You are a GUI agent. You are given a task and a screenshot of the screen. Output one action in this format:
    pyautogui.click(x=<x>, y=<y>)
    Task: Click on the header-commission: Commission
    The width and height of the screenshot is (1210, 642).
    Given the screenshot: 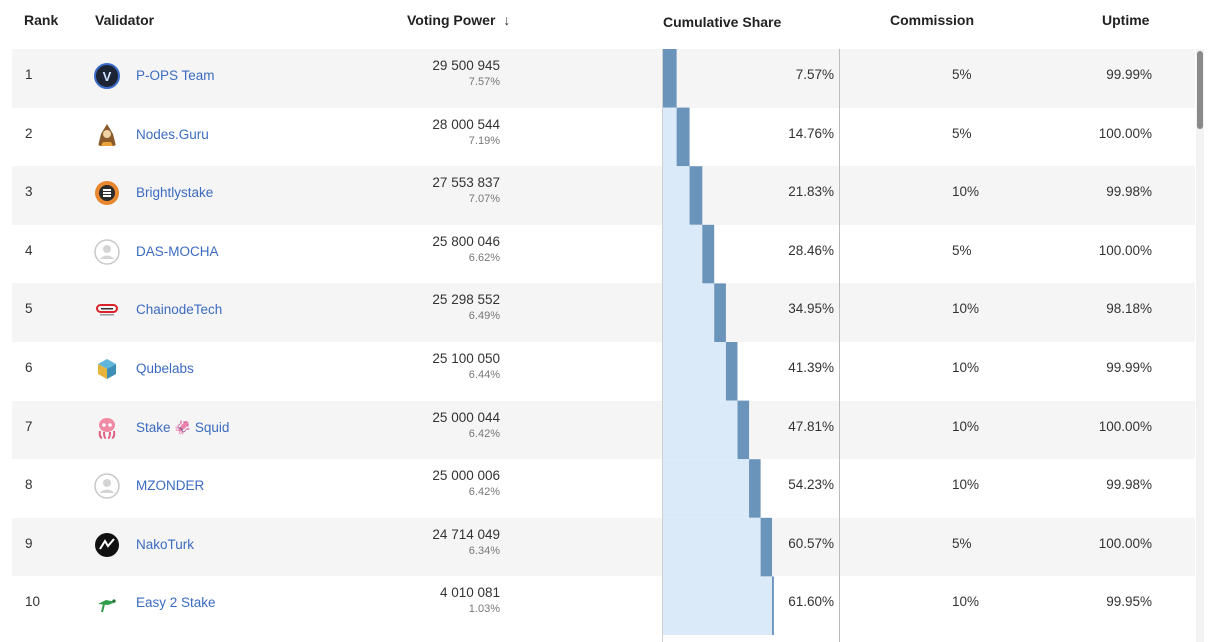 What is the action you would take?
    pyautogui.click(x=932, y=20)
    